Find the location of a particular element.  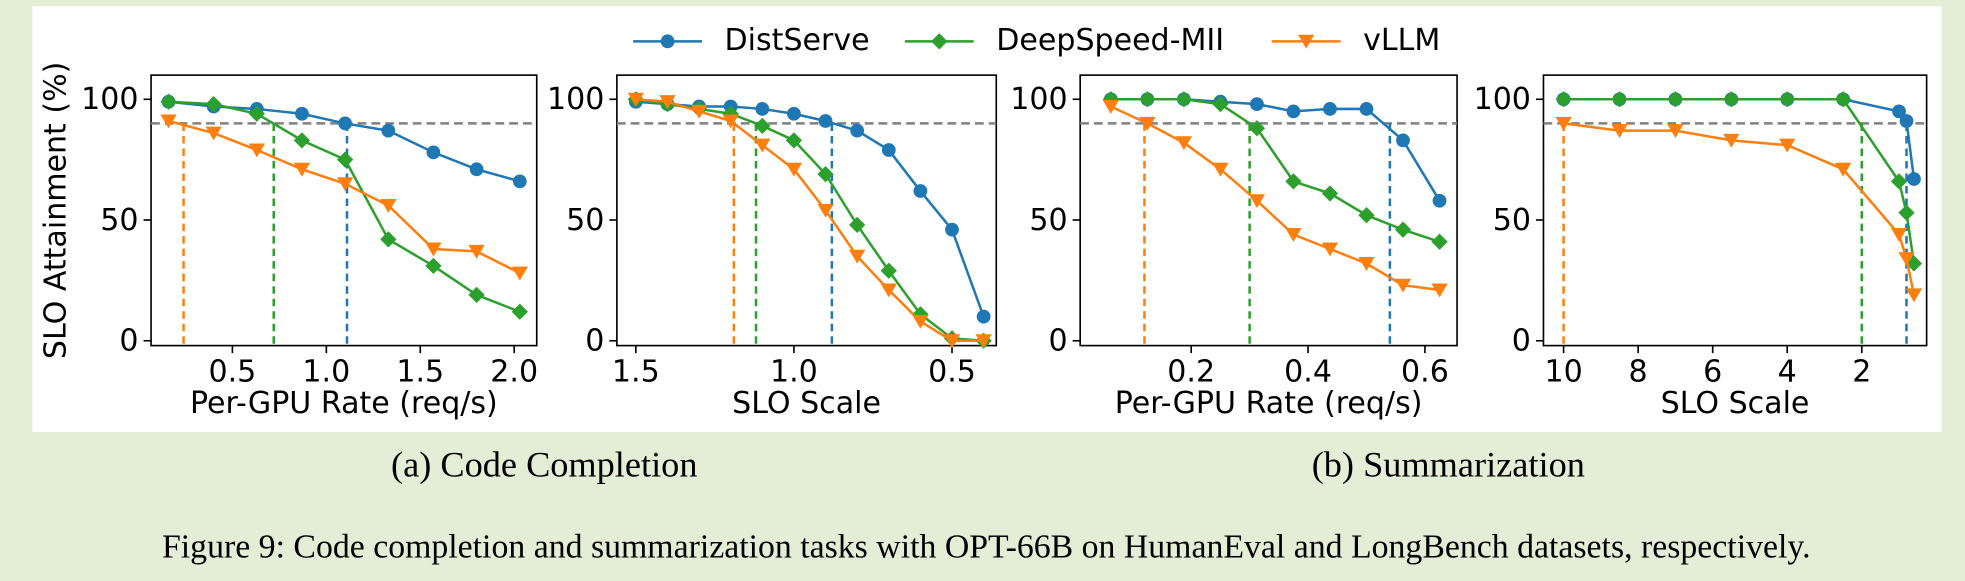

x-tick-label: 0.4 is located at coordinates (1308, 372).